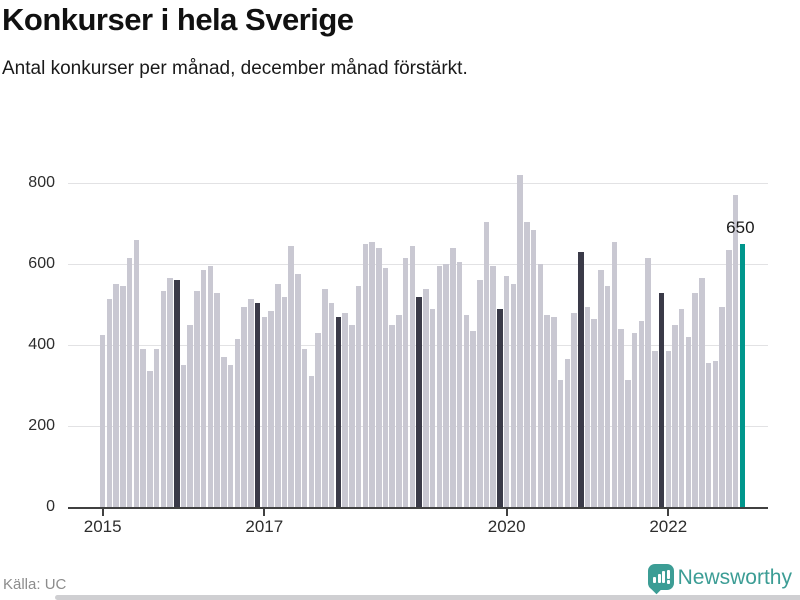  I want to click on highlight-bar-latest, so click(742, 375).